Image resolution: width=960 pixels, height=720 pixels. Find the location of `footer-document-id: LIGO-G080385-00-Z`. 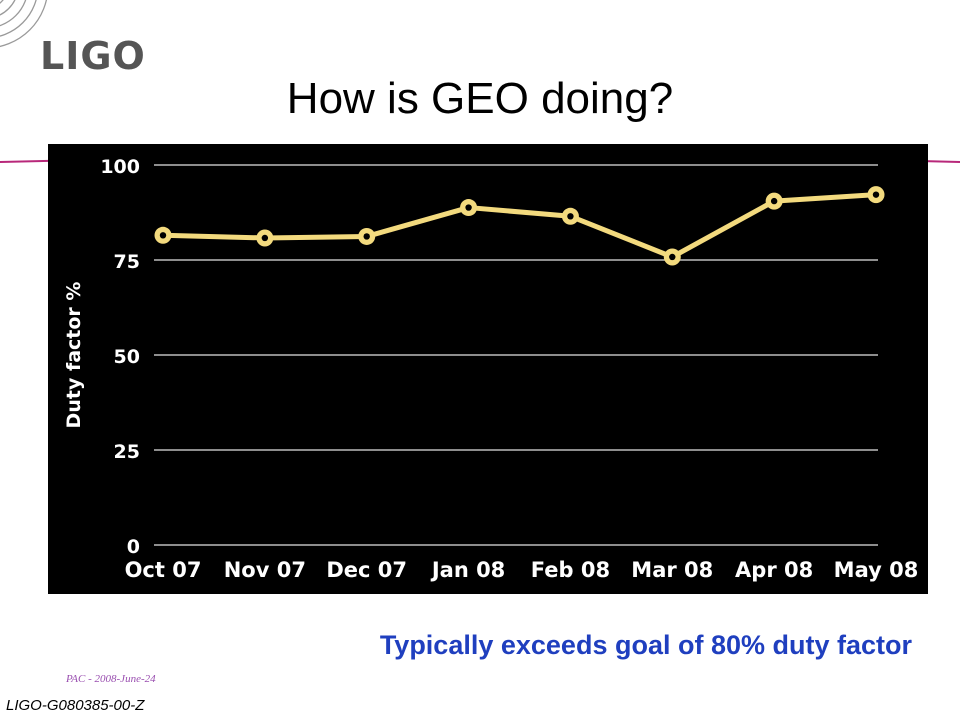

footer-document-id: LIGO-G080385-00-Z is located at coordinates (75, 705).